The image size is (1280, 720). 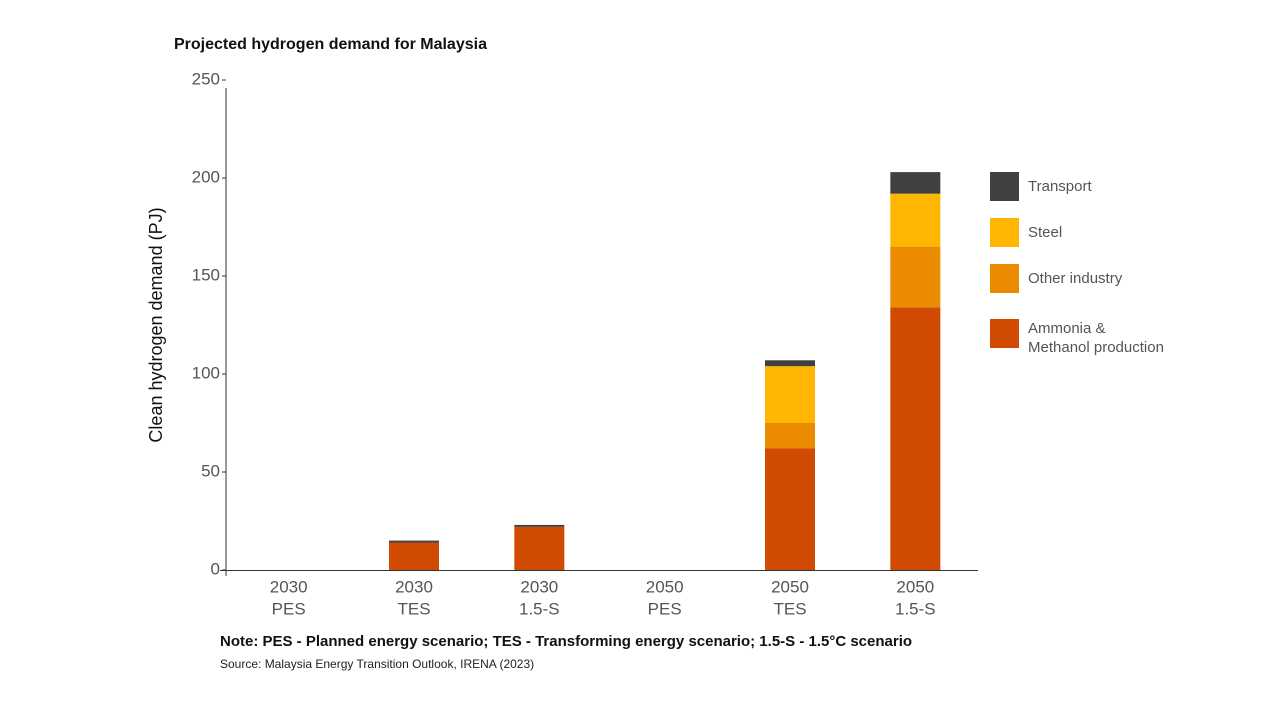 I want to click on y-tick-label: 0, so click(x=215, y=568).